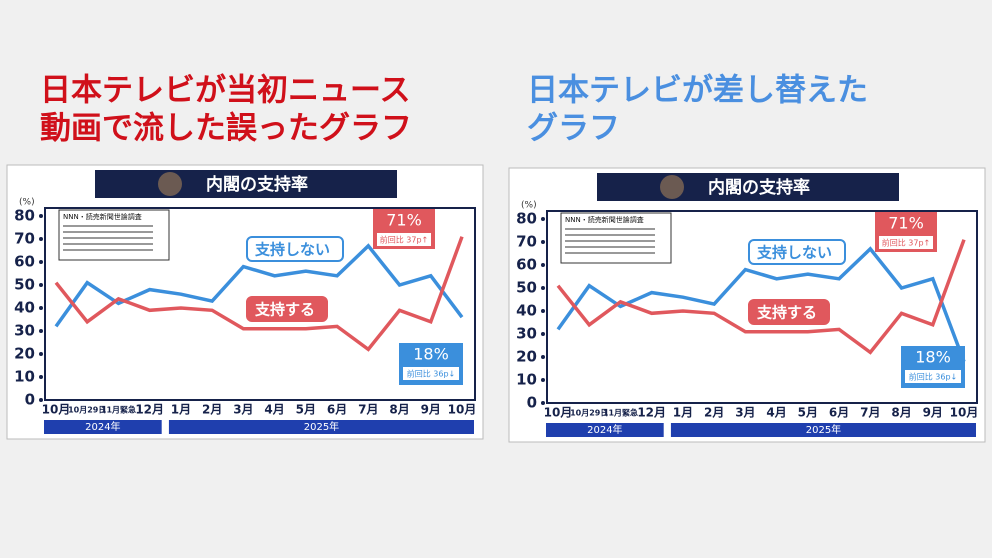 The width and height of the screenshot is (992, 558). Describe the element at coordinates (776, 413) in the screenshot. I see `x-tick-label: 4月` at that location.